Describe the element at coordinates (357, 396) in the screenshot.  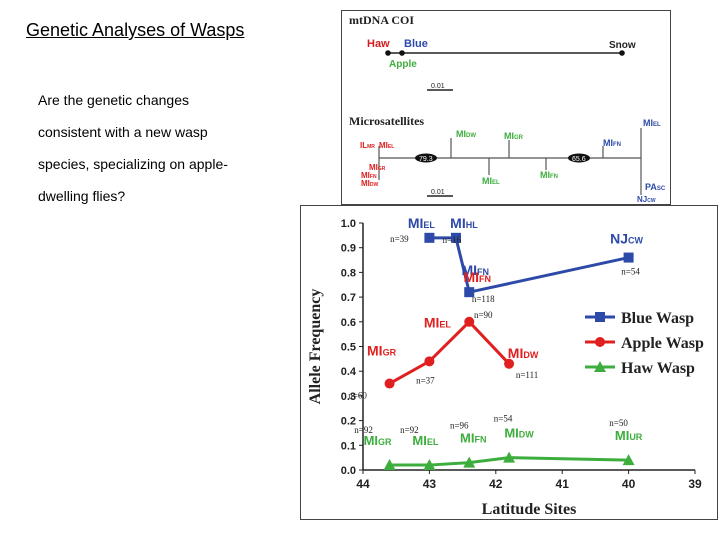
I see `sample-size-label: n=60` at that location.